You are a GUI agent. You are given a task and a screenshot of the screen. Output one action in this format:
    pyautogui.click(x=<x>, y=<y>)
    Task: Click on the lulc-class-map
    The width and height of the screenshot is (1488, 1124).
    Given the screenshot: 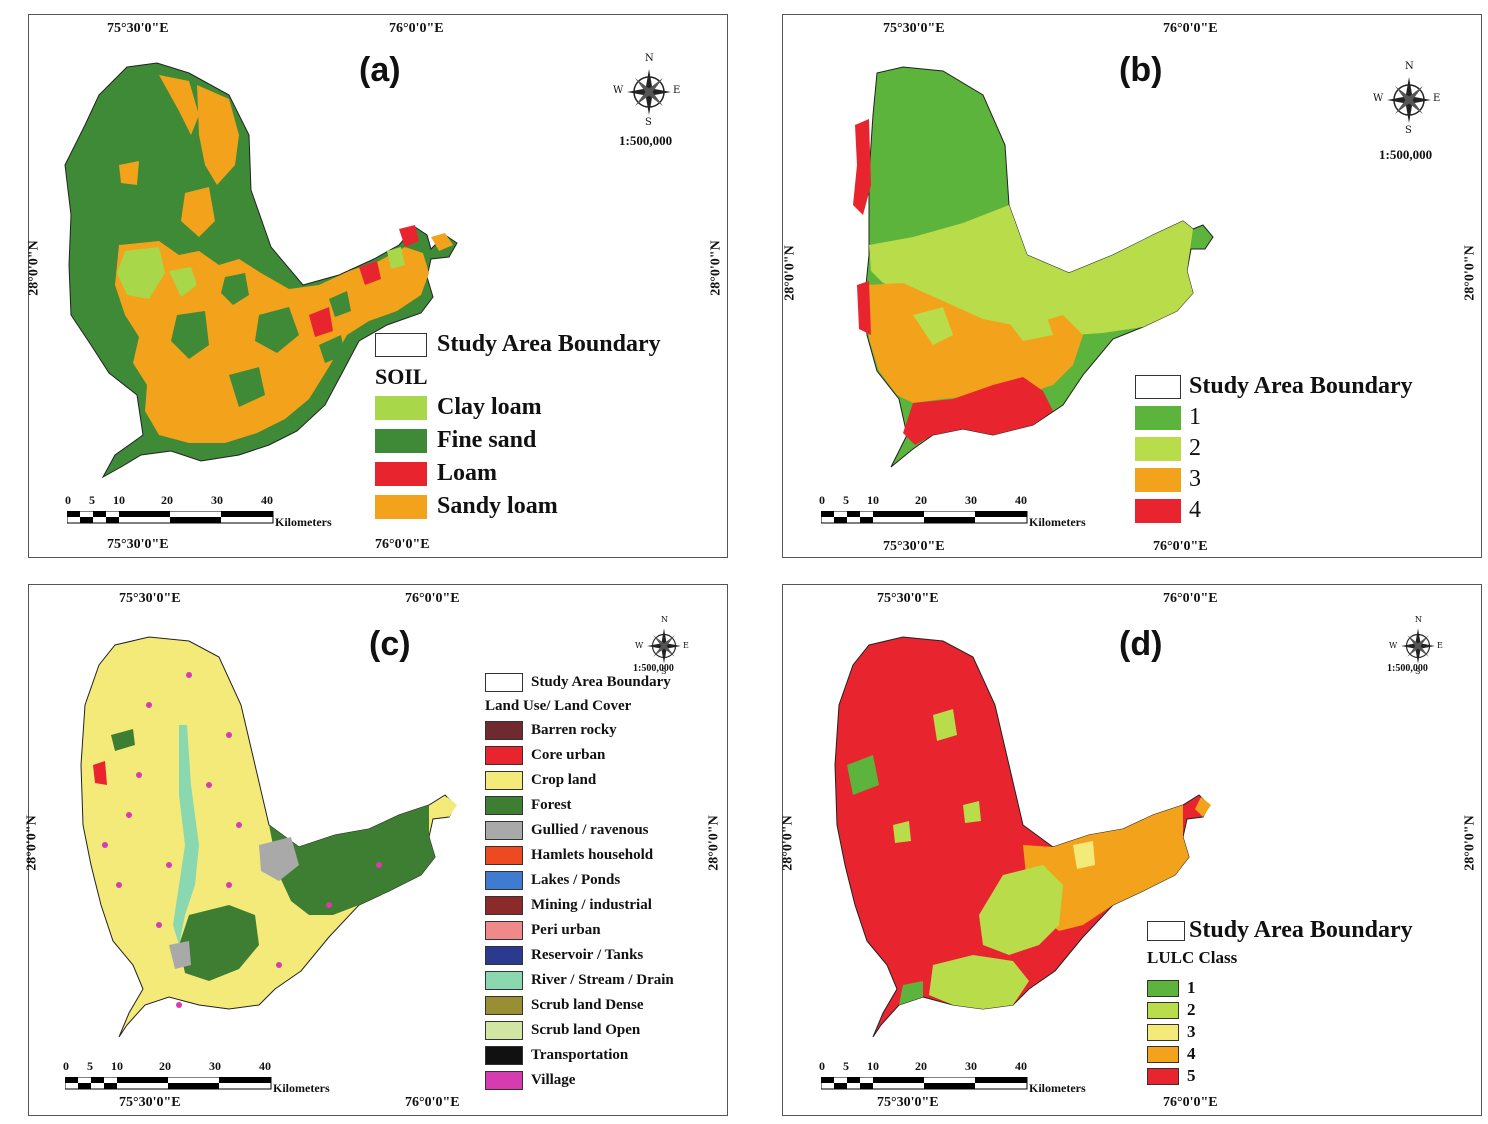 What is the action you would take?
    pyautogui.click(x=1022, y=837)
    